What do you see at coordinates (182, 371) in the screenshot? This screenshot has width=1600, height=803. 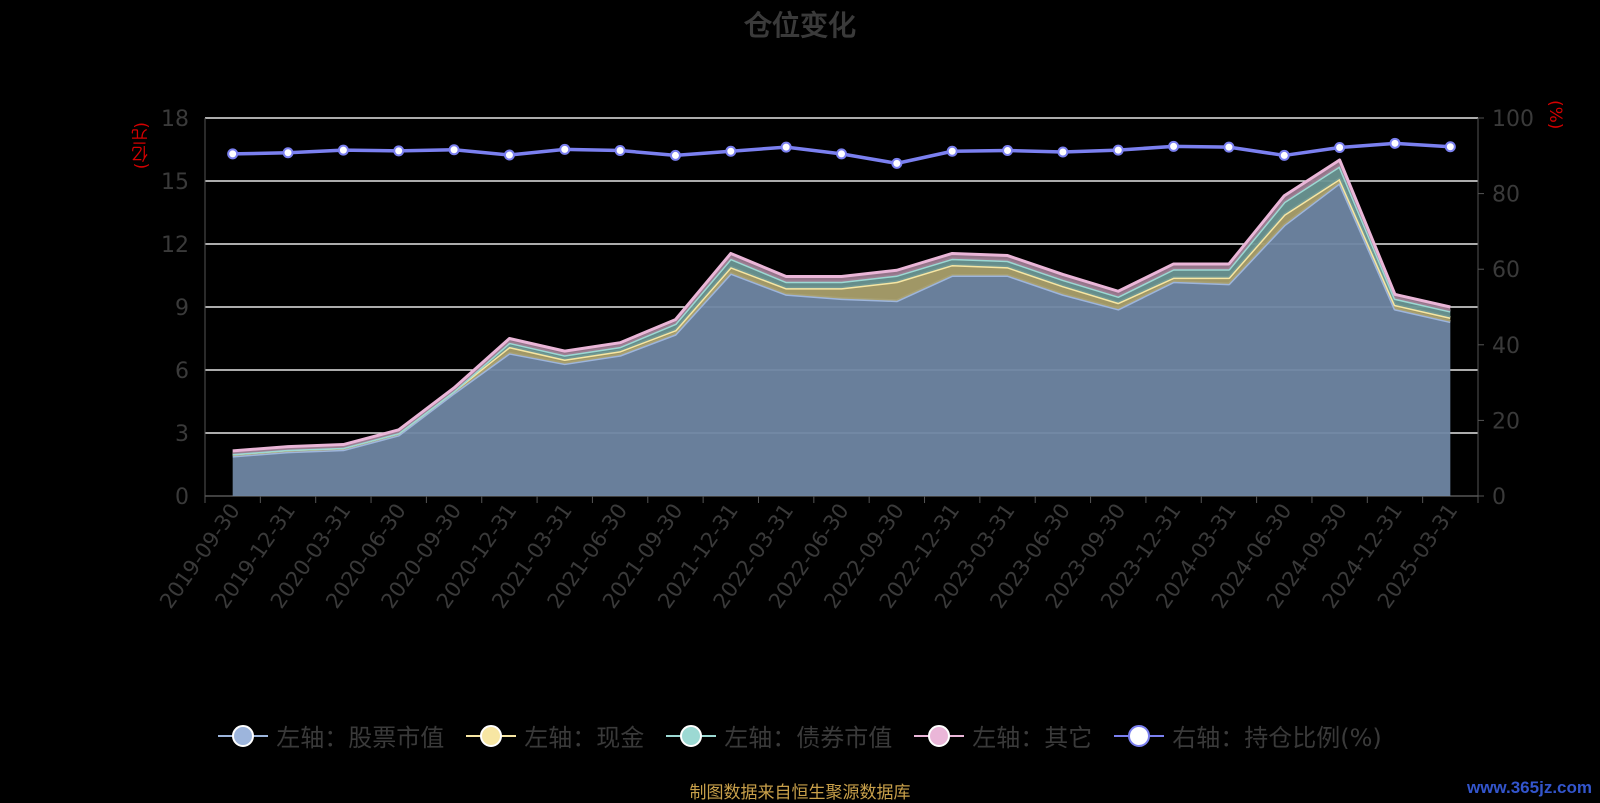 I see `y-left-tick-label: 6` at bounding box center [182, 371].